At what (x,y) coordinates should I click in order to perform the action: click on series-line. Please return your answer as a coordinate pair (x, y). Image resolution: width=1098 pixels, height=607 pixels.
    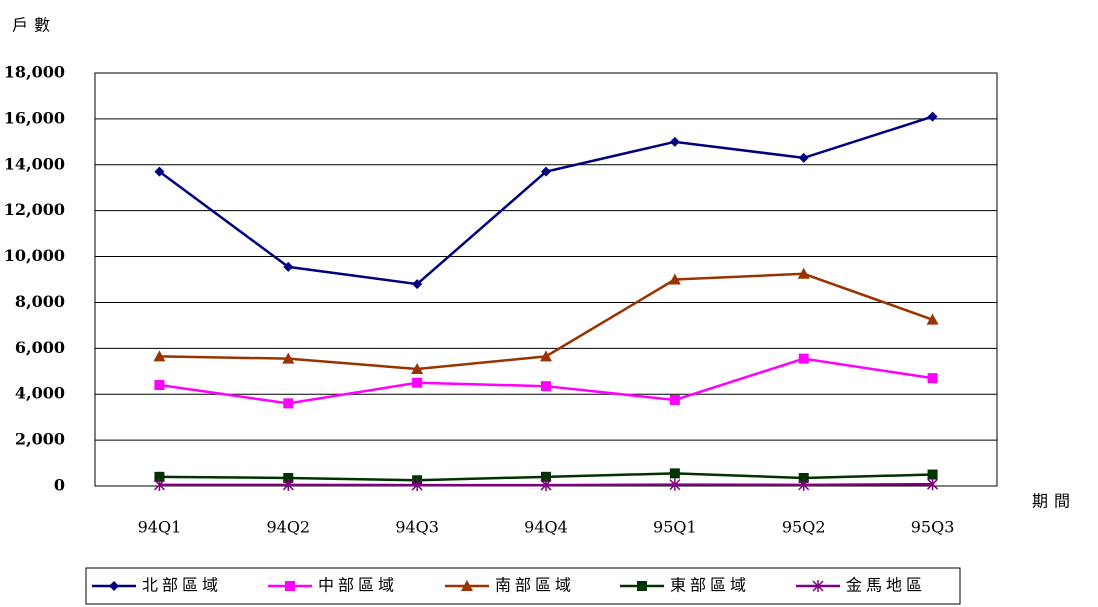
    Looking at the image, I should click on (546, 381).